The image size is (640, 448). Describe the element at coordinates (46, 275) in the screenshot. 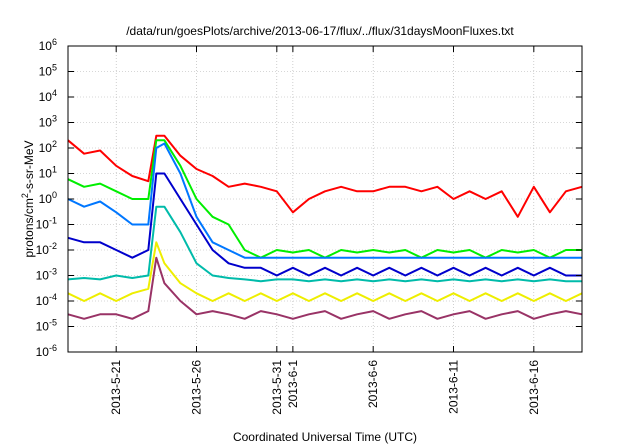

I see `y-tick-label: 10⁻³` at that location.